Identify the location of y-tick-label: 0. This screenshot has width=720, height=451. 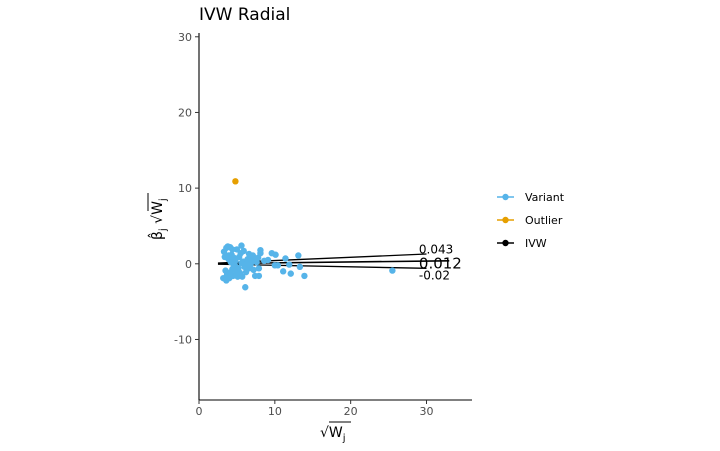
(188, 264).